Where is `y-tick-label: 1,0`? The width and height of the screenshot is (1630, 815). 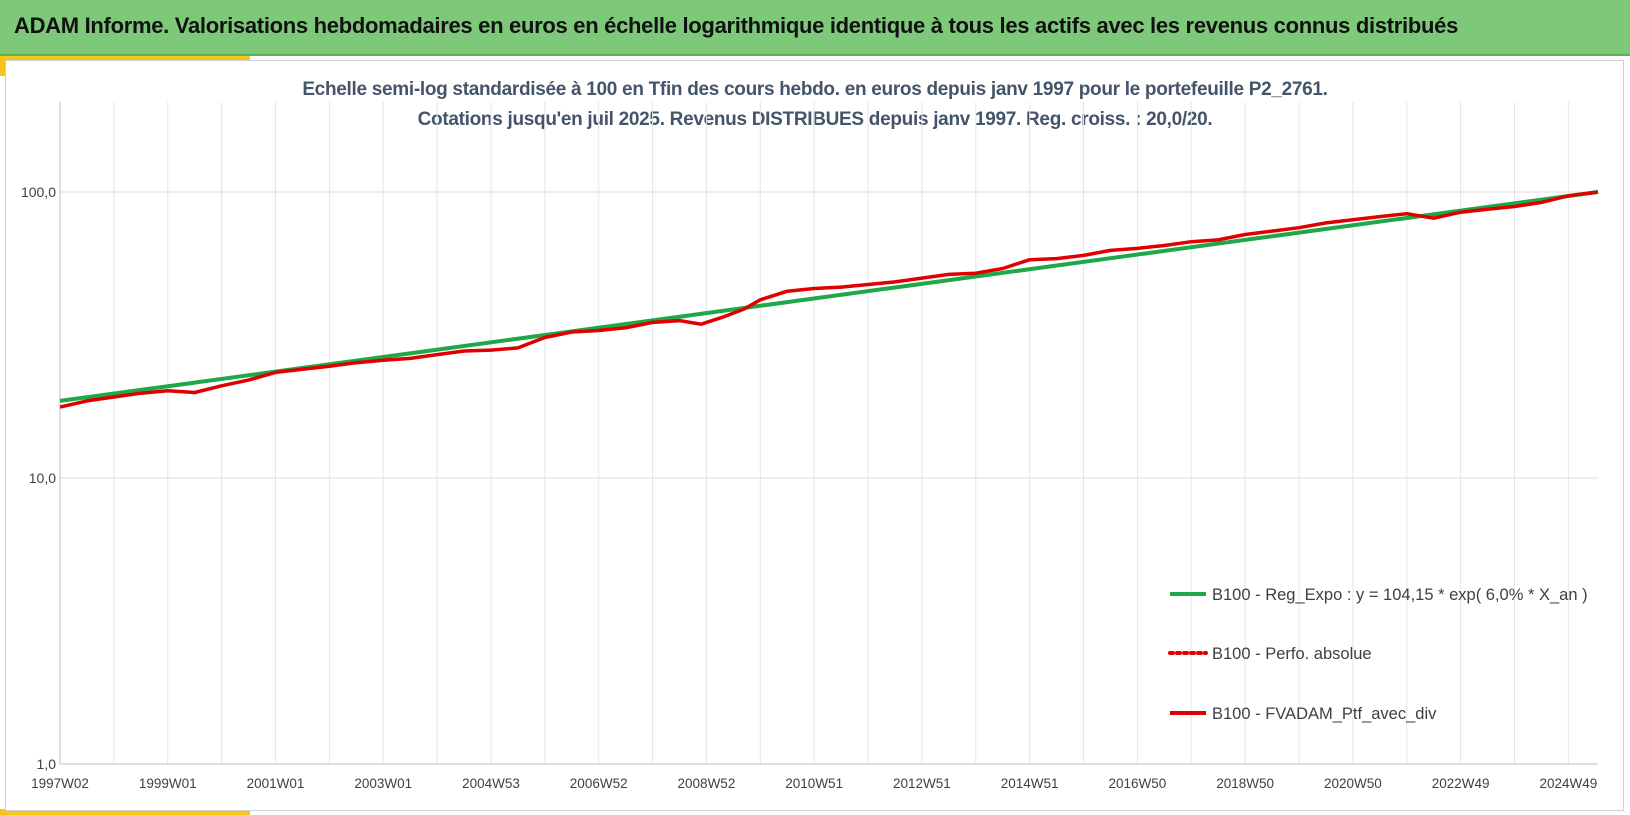 y-tick-label: 1,0 is located at coordinates (47, 764).